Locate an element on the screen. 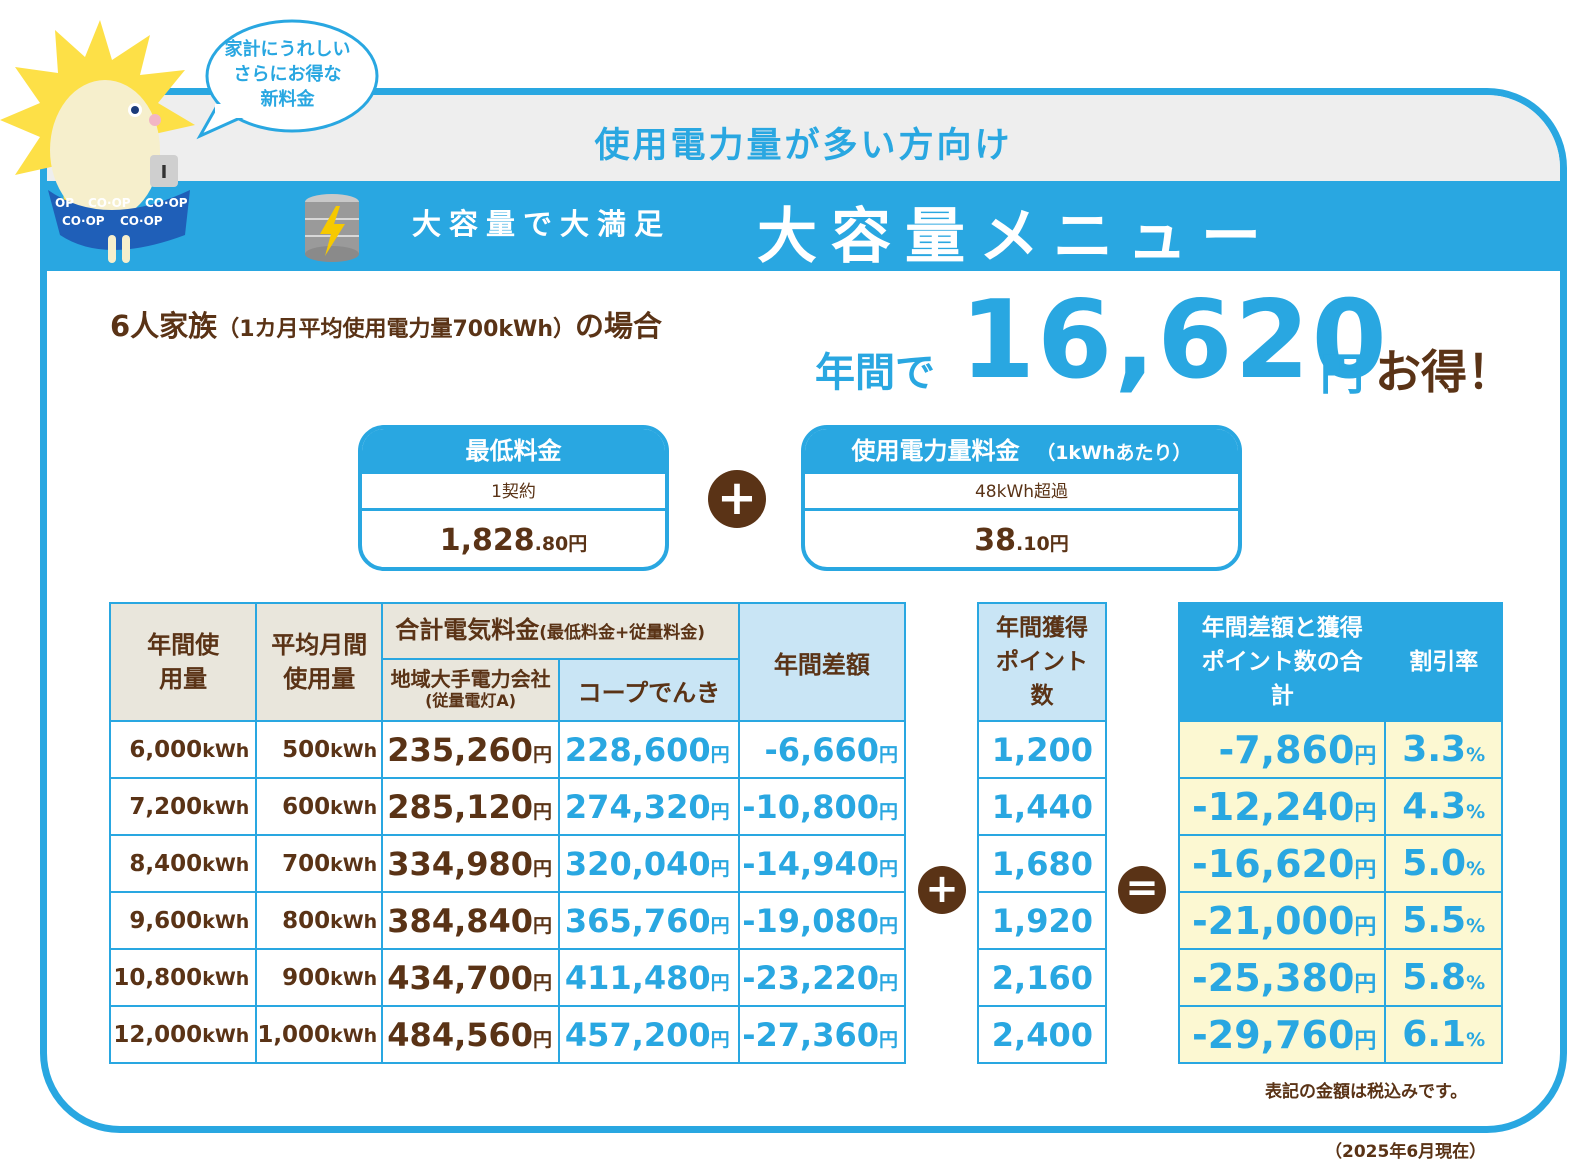 Image resolution: width=1575 pixels, height=1163 pixels. header-monthly-avg: 平均月間使用量 is located at coordinates (319, 662).